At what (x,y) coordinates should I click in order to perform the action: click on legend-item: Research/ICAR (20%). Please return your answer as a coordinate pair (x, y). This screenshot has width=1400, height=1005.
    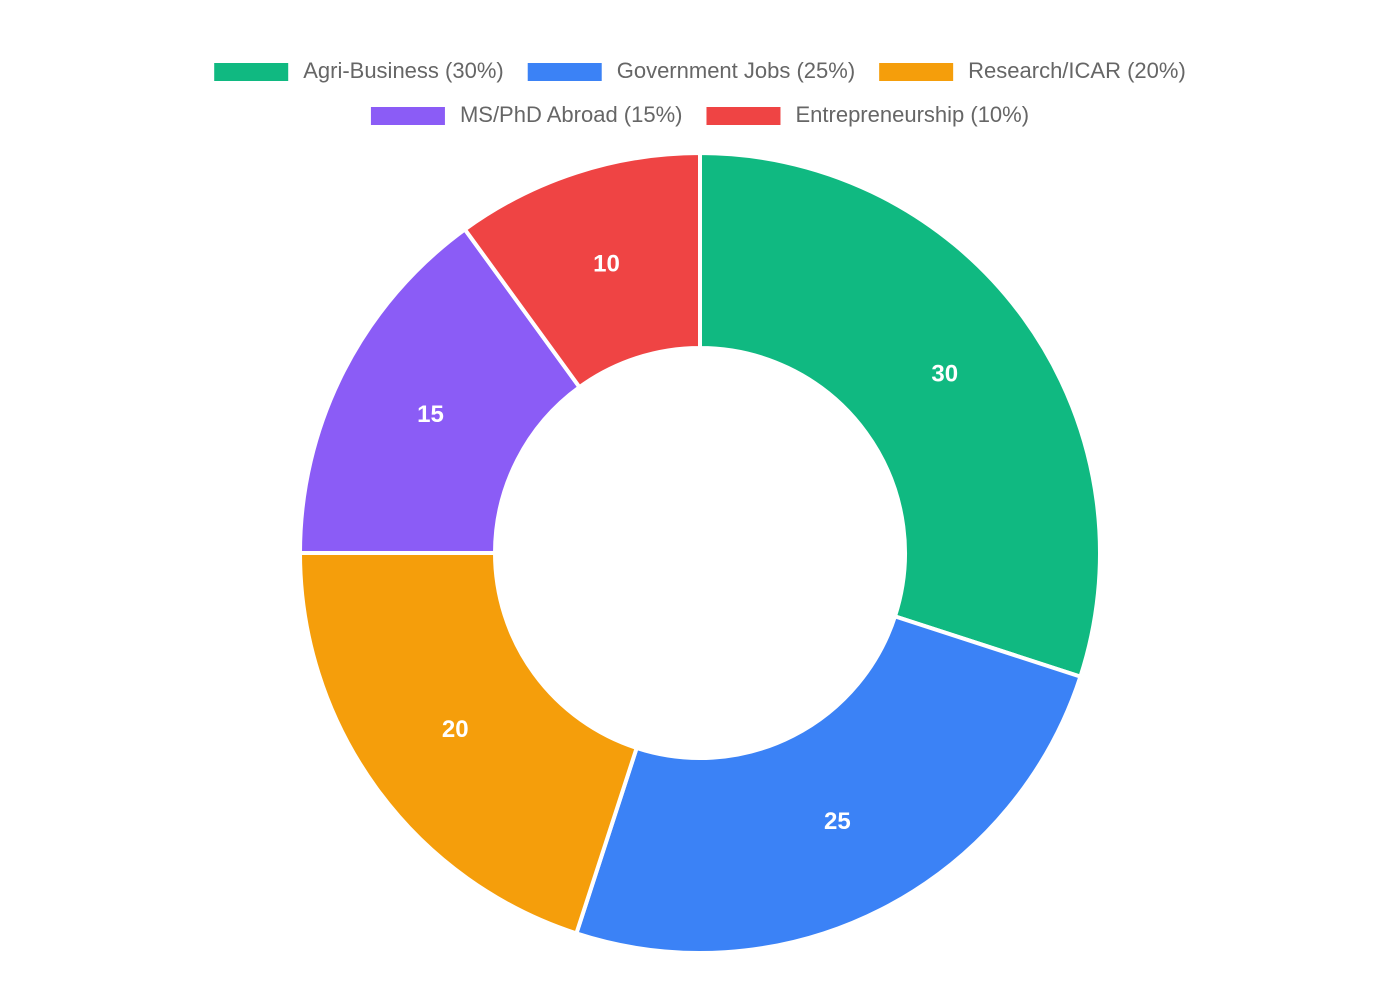
    Looking at the image, I should click on (1032, 70).